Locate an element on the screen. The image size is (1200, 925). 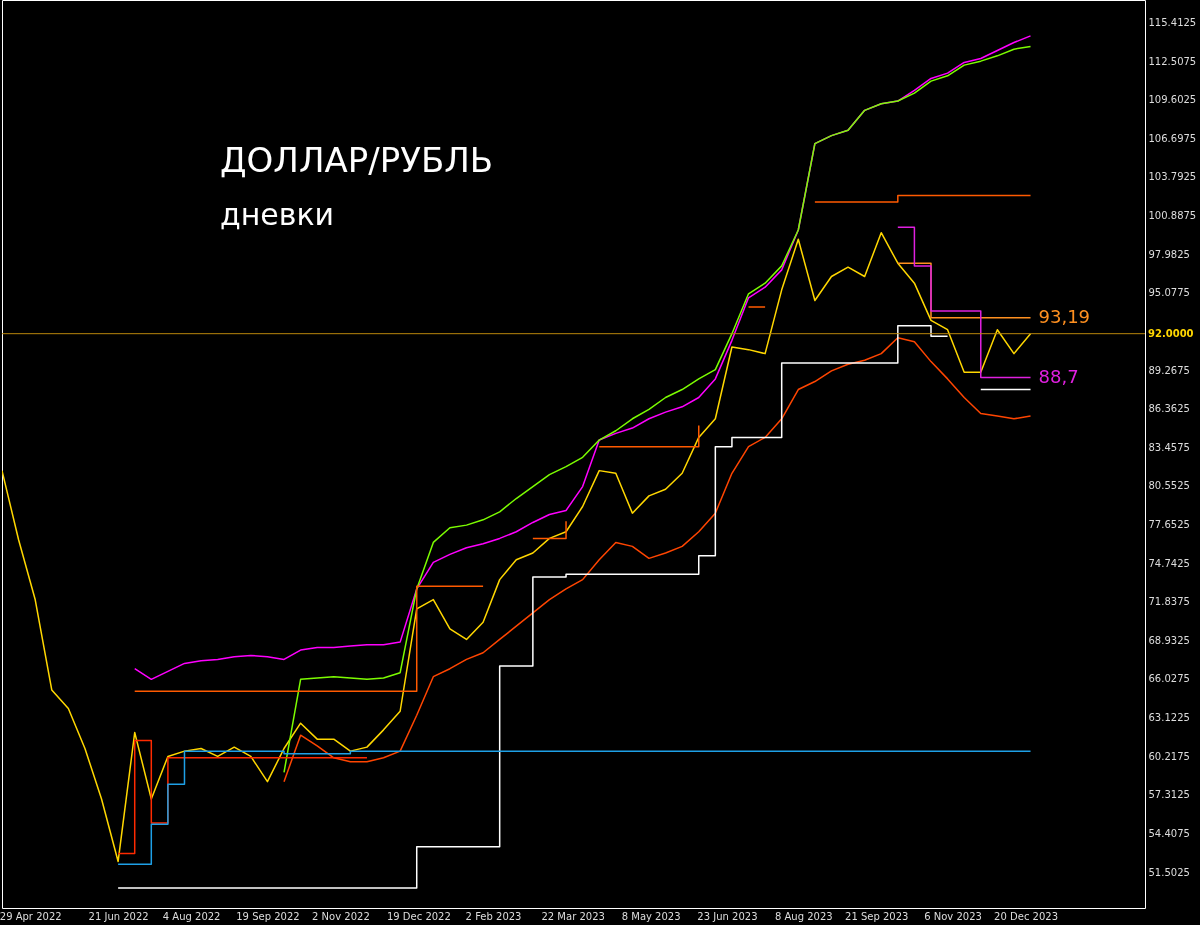
x-tick-label: 21 Jun 2022 is located at coordinates (118, 916).